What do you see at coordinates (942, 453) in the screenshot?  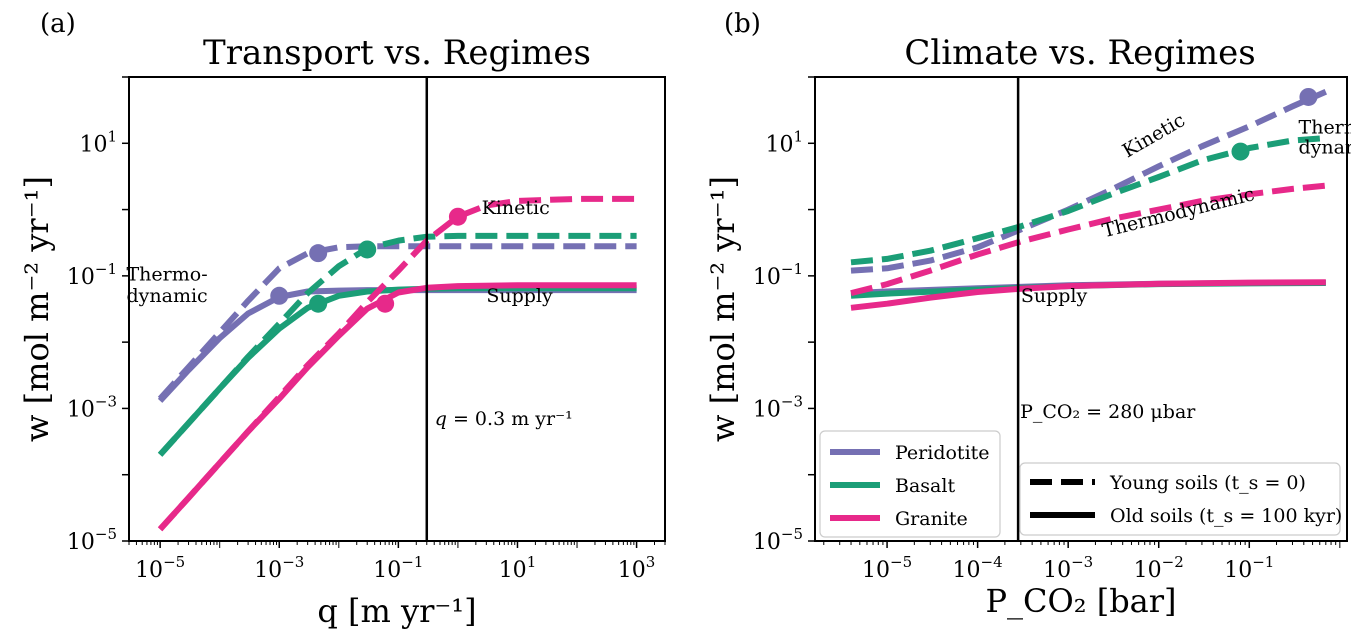 I see `legend-label-peridotite: Peridotite` at bounding box center [942, 453].